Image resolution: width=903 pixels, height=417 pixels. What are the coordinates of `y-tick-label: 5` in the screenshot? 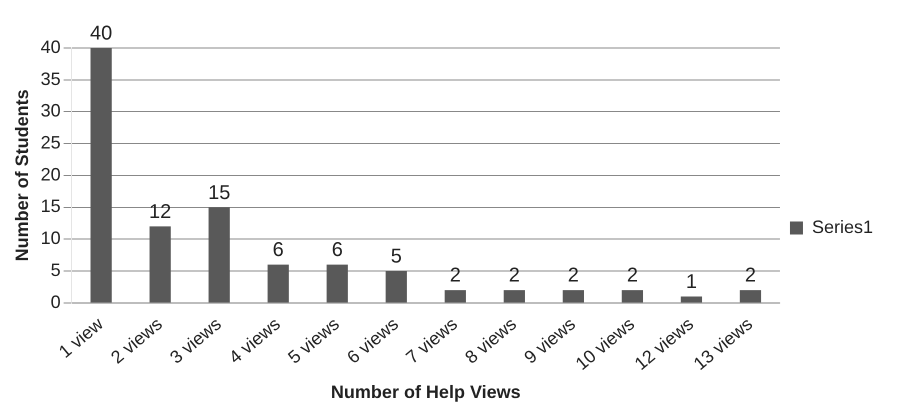 It's located at (55, 270).